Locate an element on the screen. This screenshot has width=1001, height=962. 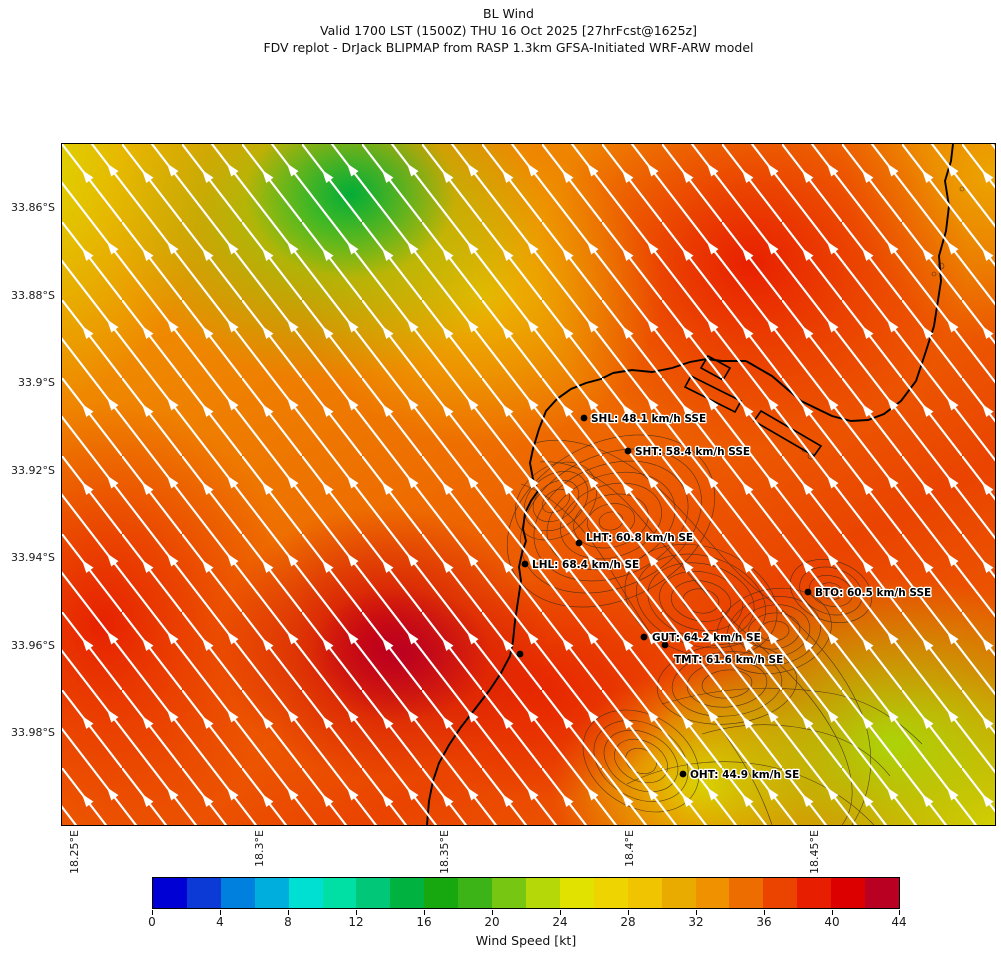
station-dot-tmt is located at coordinates (665, 645).